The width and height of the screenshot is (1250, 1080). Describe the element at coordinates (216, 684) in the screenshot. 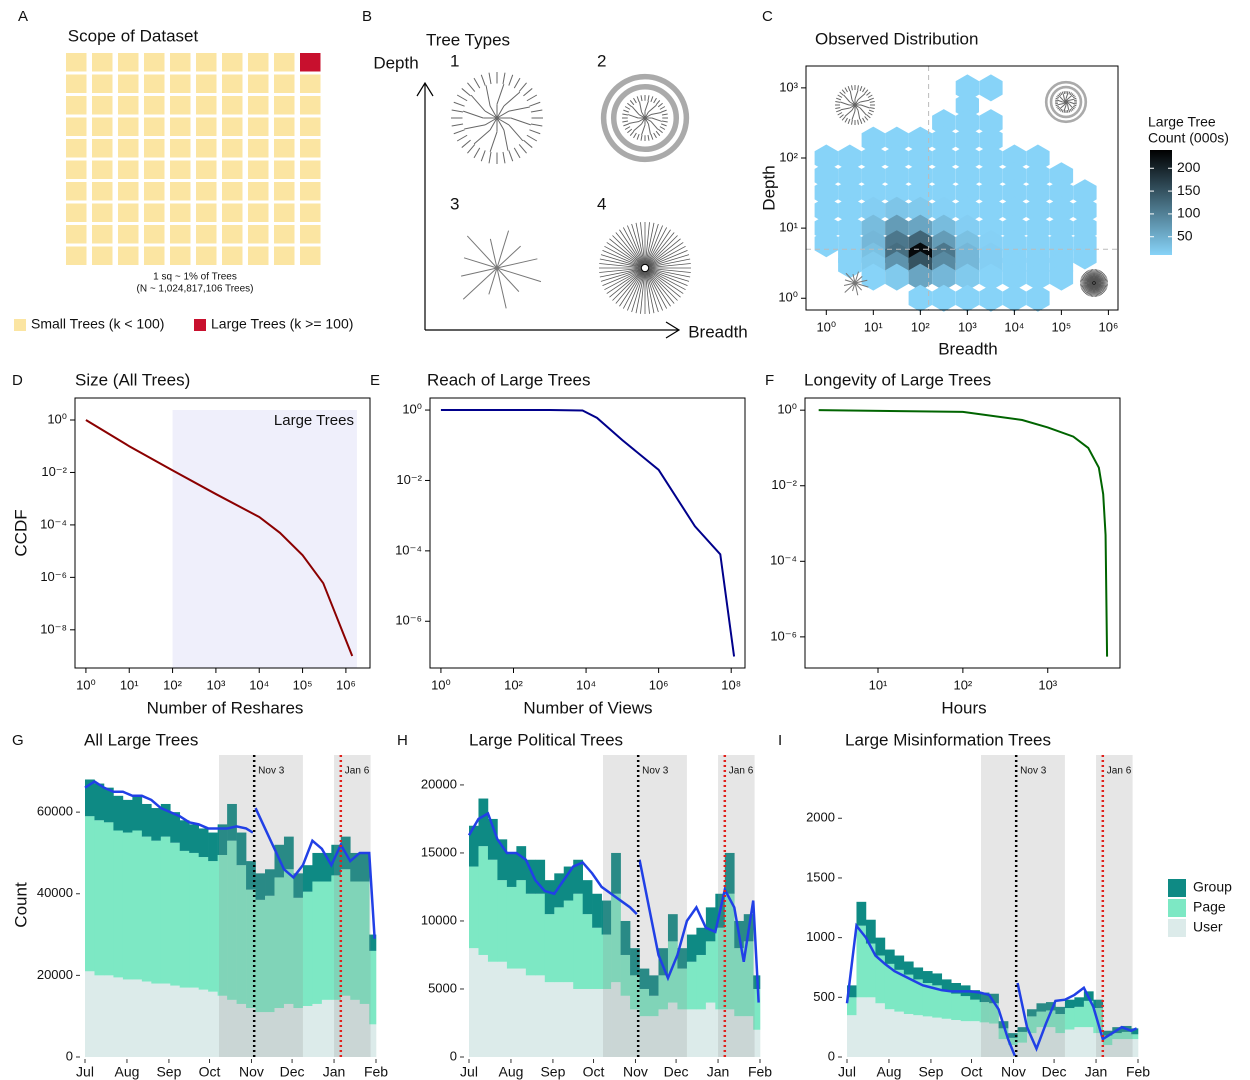

I see `x-tick-label: 10³` at that location.